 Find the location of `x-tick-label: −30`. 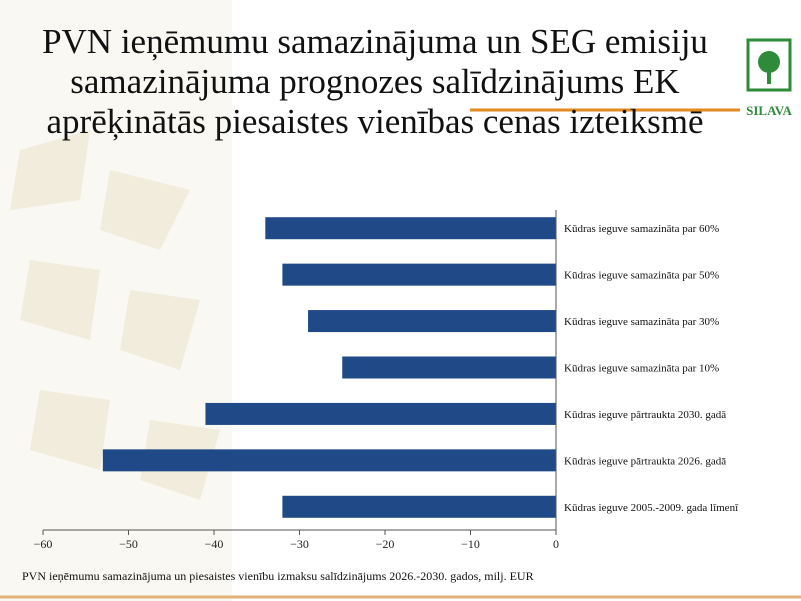

x-tick-label: −30 is located at coordinates (299, 544).